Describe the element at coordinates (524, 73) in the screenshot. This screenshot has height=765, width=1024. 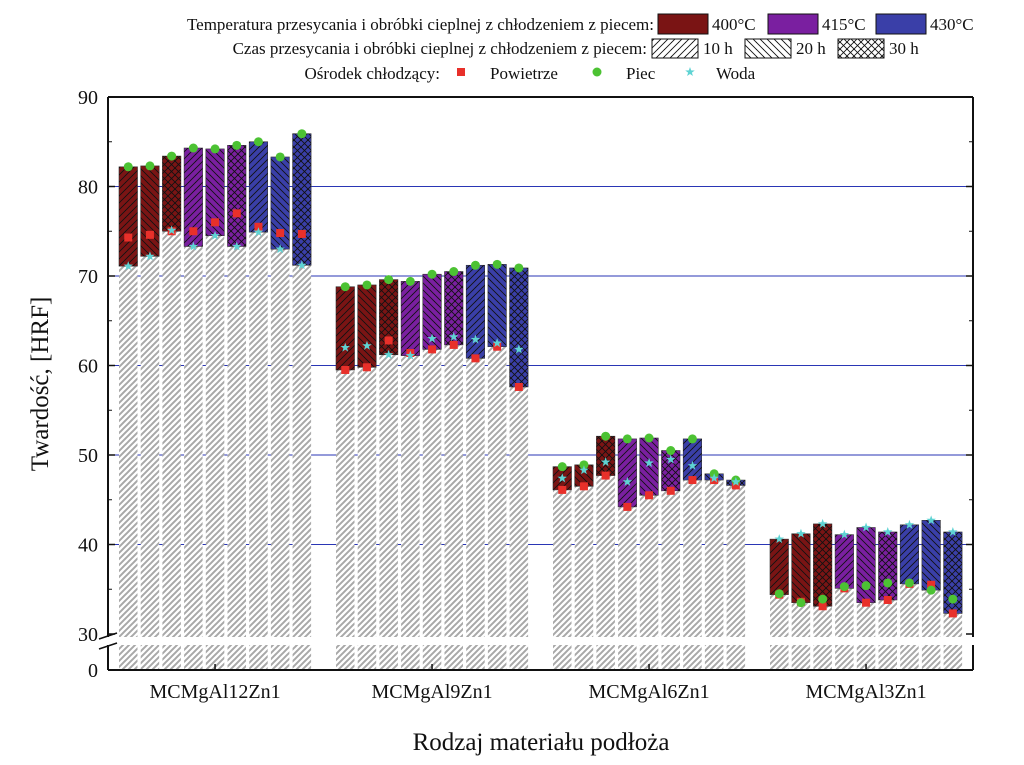
I see `legend-medium-powietrze-label: Powietrze` at that location.